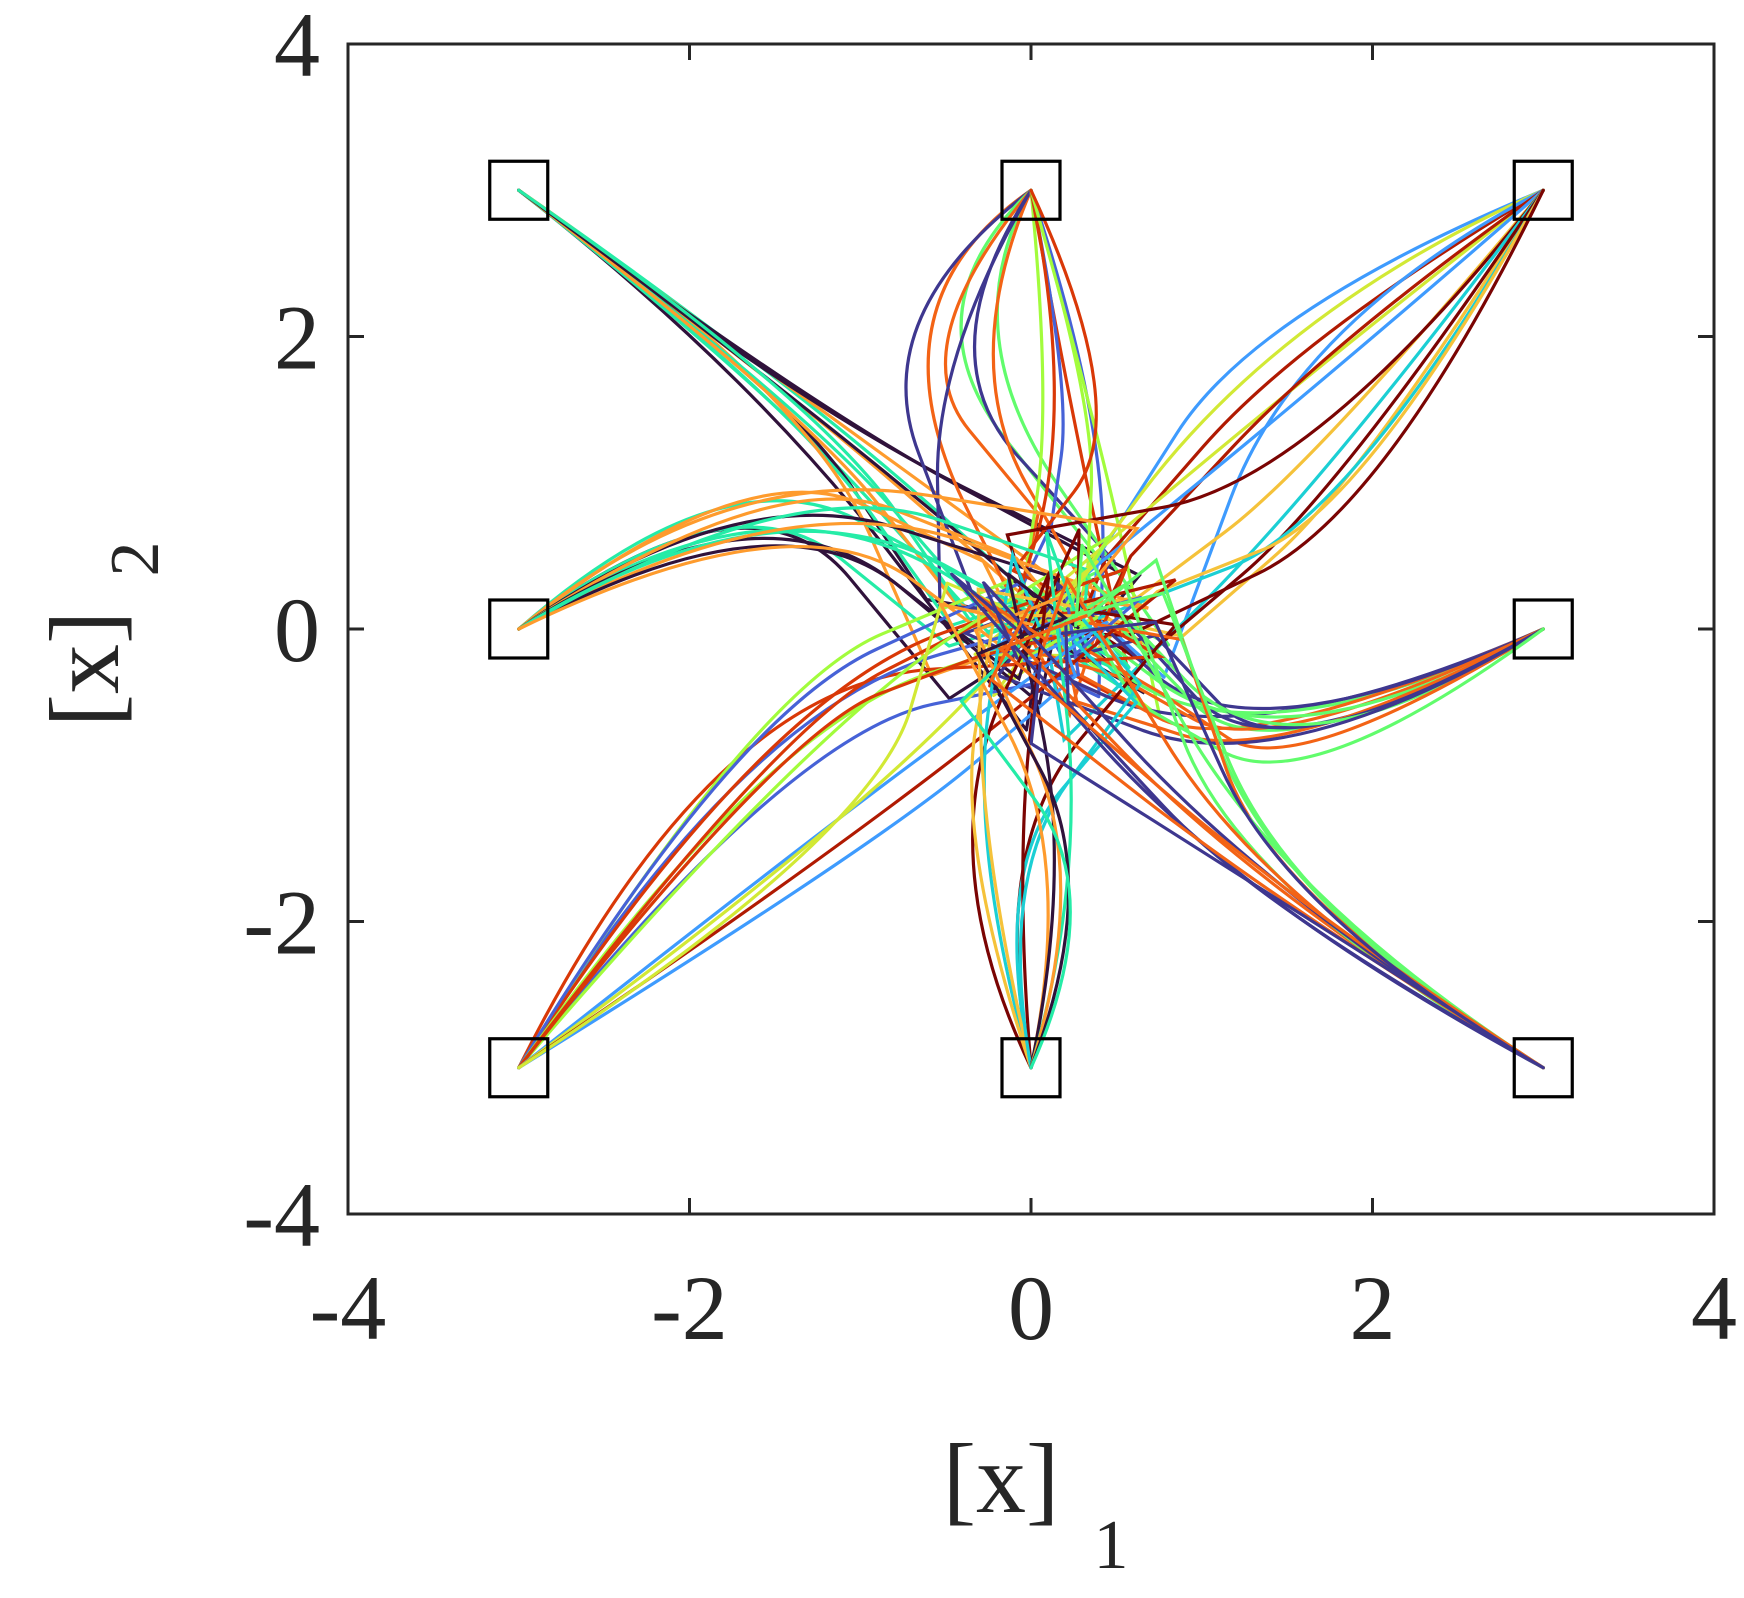  I want to click on y-tick-label: -4, so click(281, 1215).